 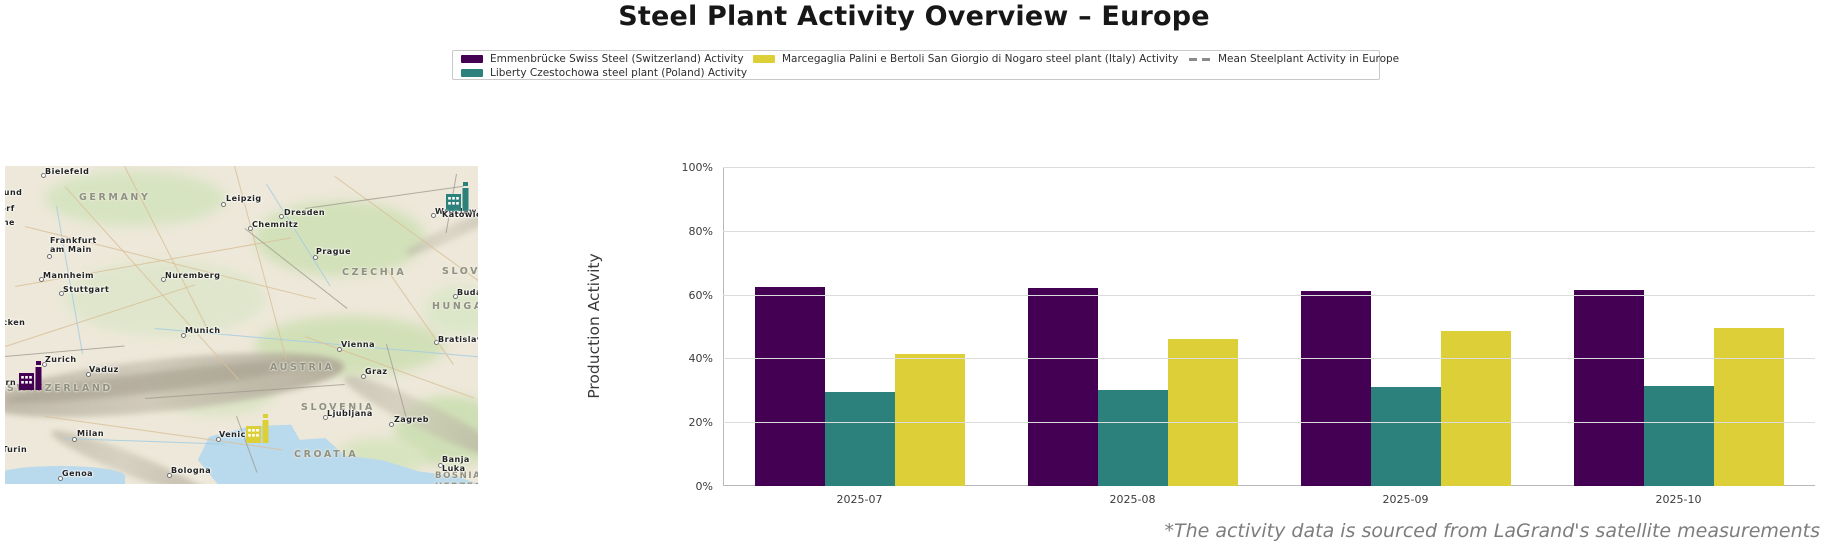 What do you see at coordinates (350, 413) in the screenshot?
I see `city-label-ljubljana: Ljubljana` at bounding box center [350, 413].